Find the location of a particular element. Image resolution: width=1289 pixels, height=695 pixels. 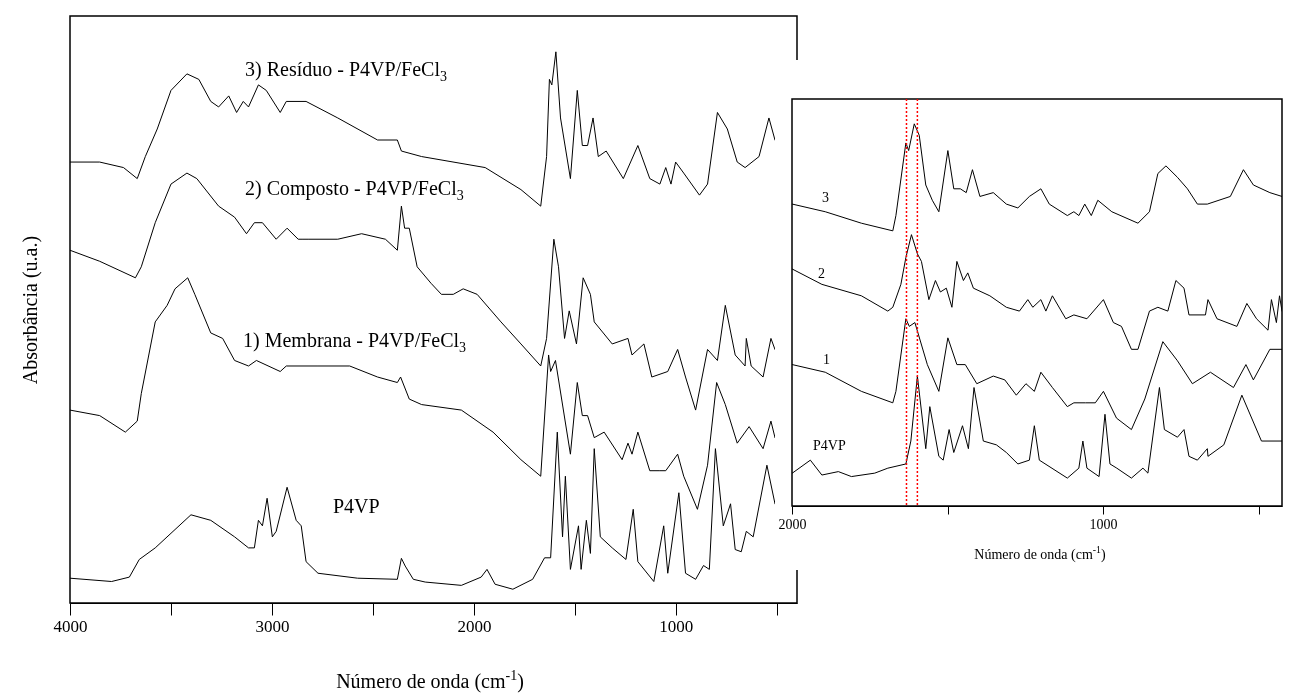

series-label: 2 is located at coordinates (821, 273).